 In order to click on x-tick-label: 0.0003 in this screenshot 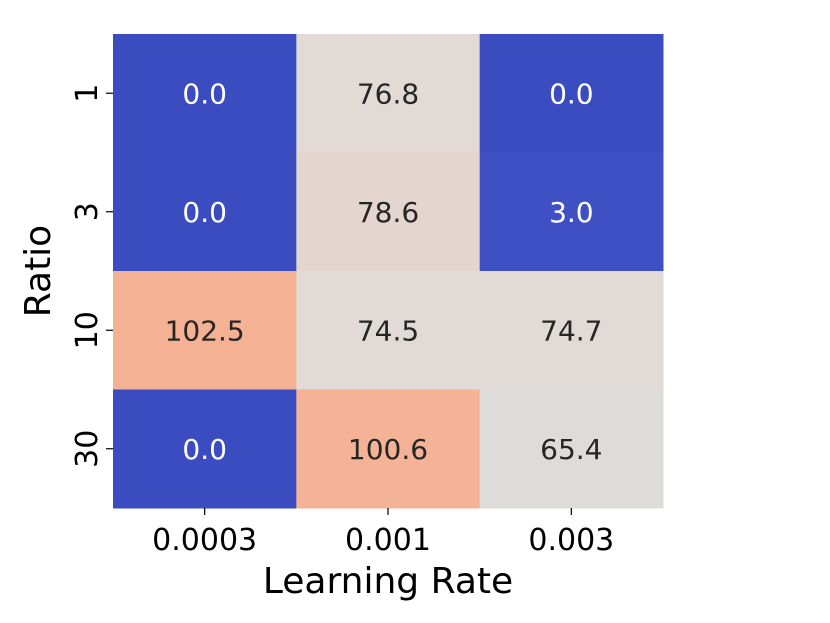, I will do `click(204, 540)`.